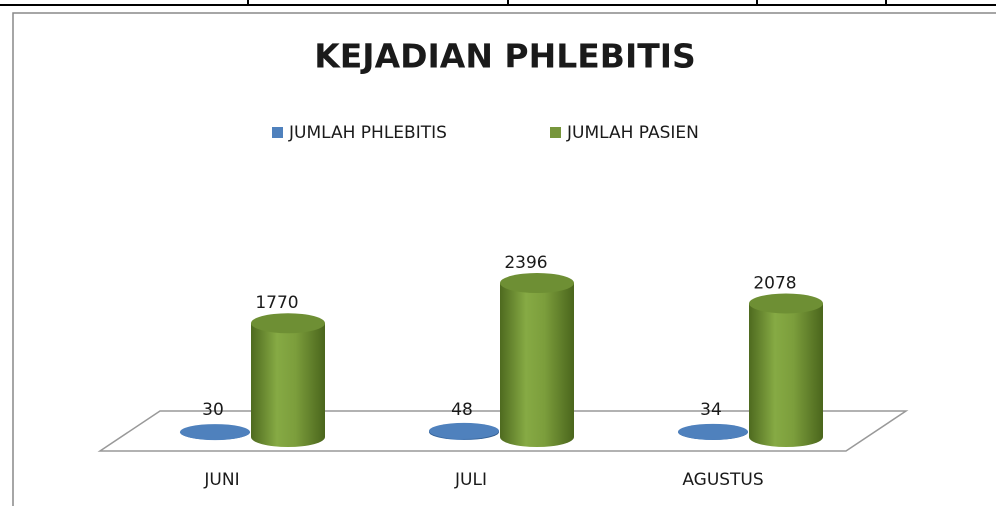 Image resolution: width=996 pixels, height=506 pixels. Describe the element at coordinates (462, 410) in the screenshot. I see `data-label: 48` at that location.